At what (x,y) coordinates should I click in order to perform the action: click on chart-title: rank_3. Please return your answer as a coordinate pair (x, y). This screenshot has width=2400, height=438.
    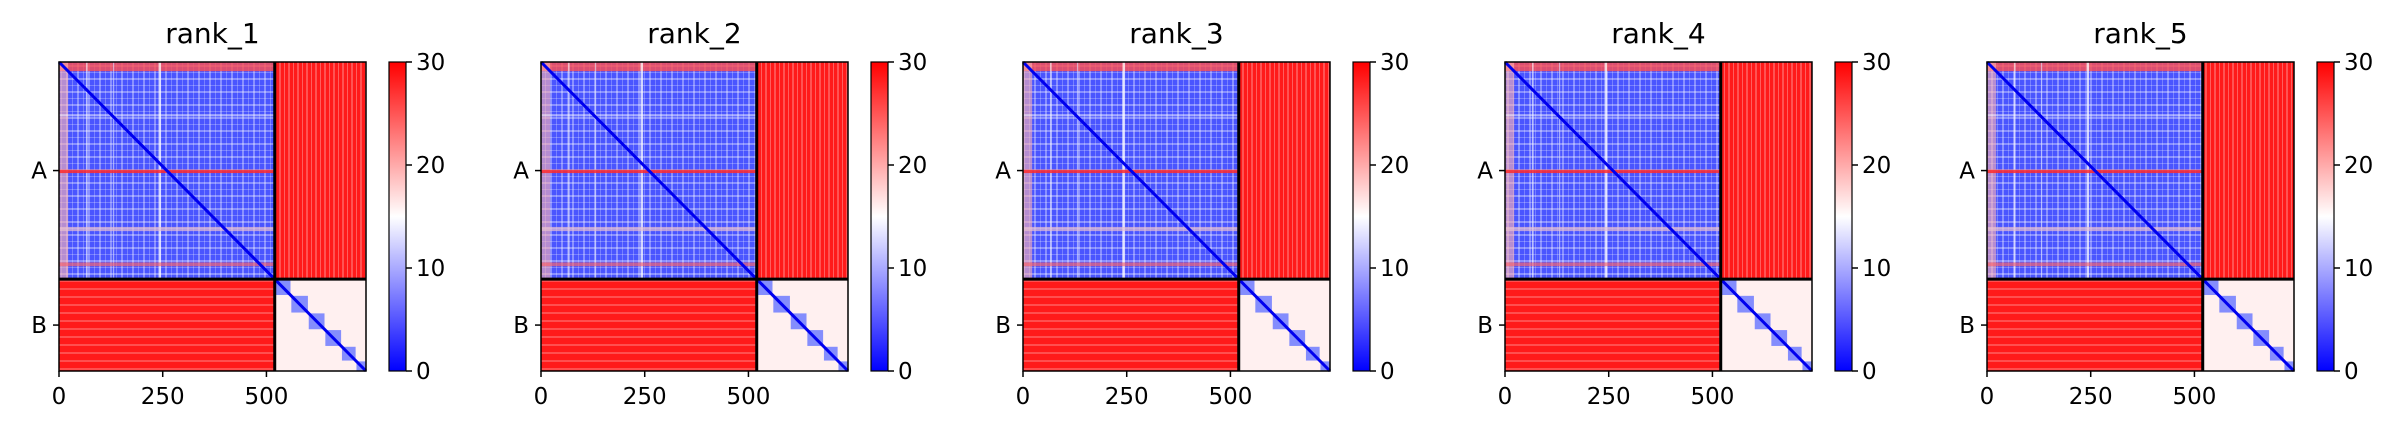
    Looking at the image, I should click on (1176, 33).